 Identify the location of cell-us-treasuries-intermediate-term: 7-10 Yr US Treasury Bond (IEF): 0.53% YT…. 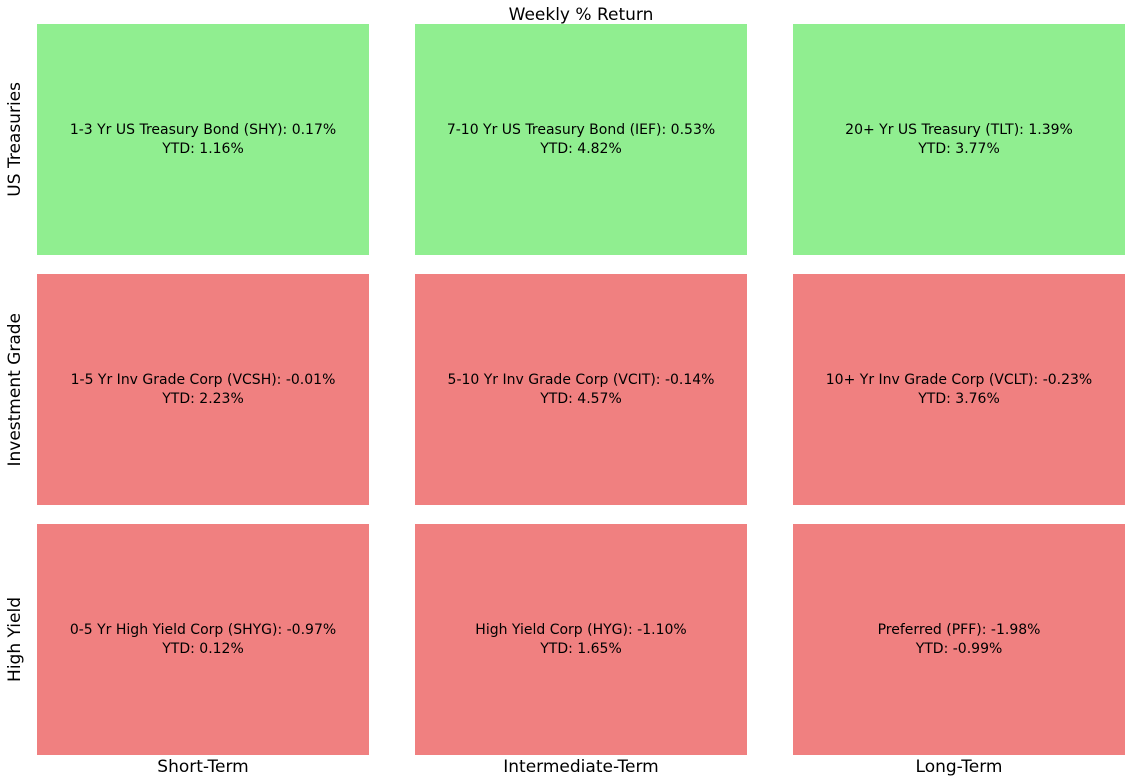
(581, 139).